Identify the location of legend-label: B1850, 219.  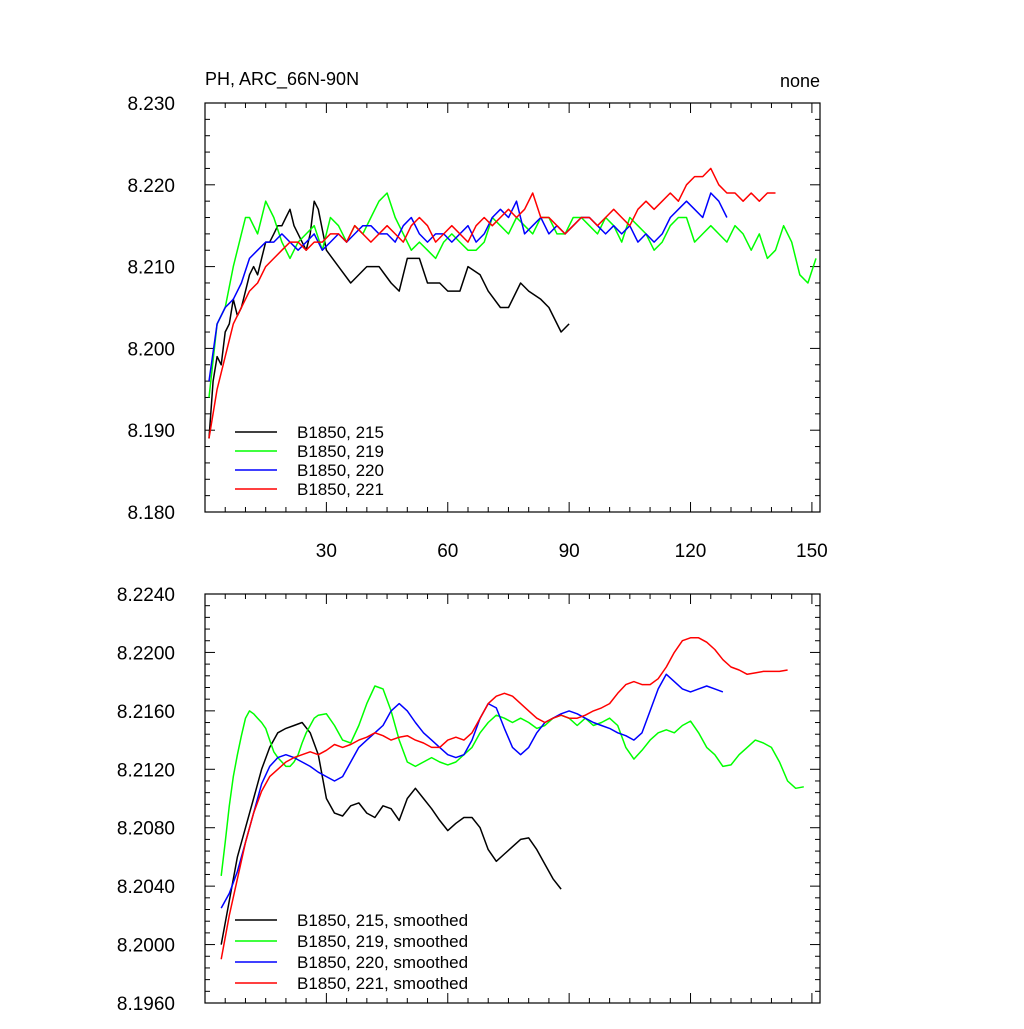
(340, 451).